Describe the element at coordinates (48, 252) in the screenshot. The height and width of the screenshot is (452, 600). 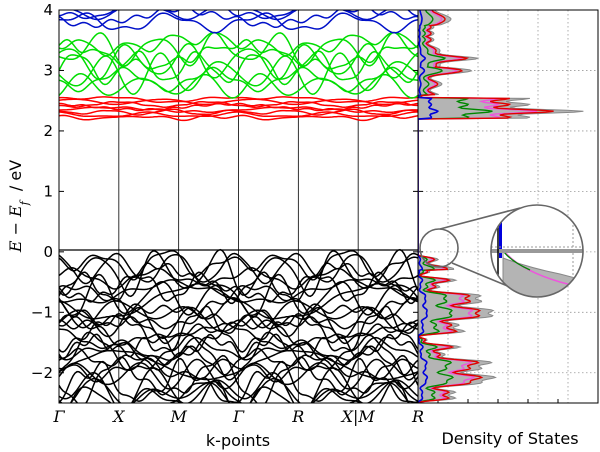
I see `y-tick-label: 0` at that location.